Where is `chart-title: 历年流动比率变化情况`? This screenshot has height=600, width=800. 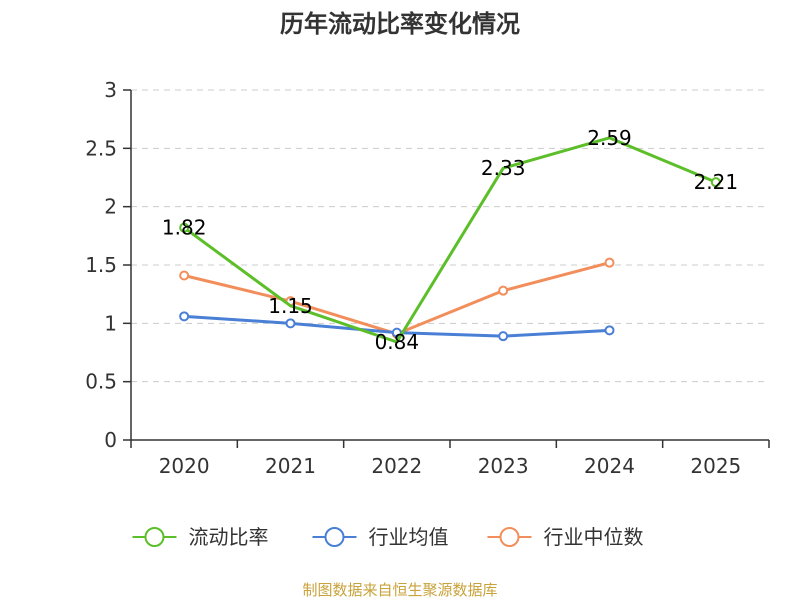
chart-title: 历年流动比率变化情况 is located at coordinates (400, 24).